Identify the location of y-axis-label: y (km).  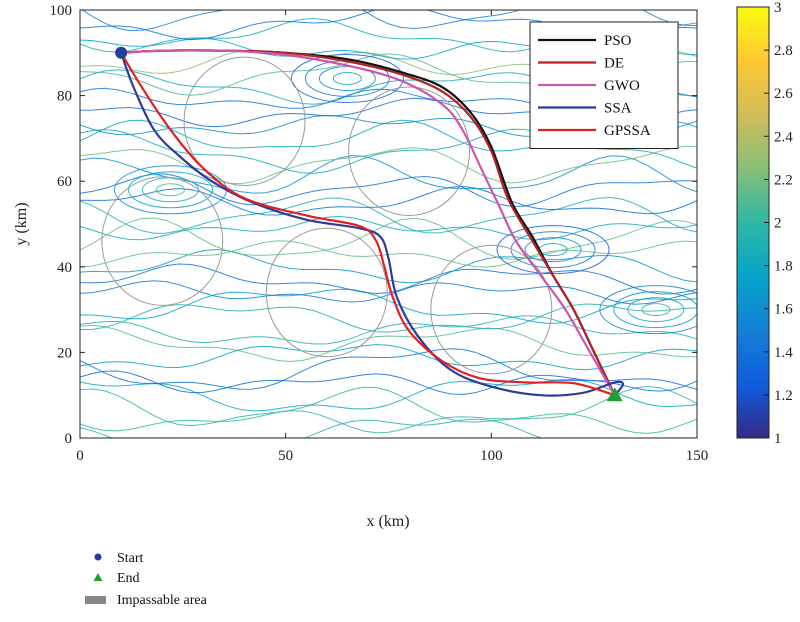
(21, 223).